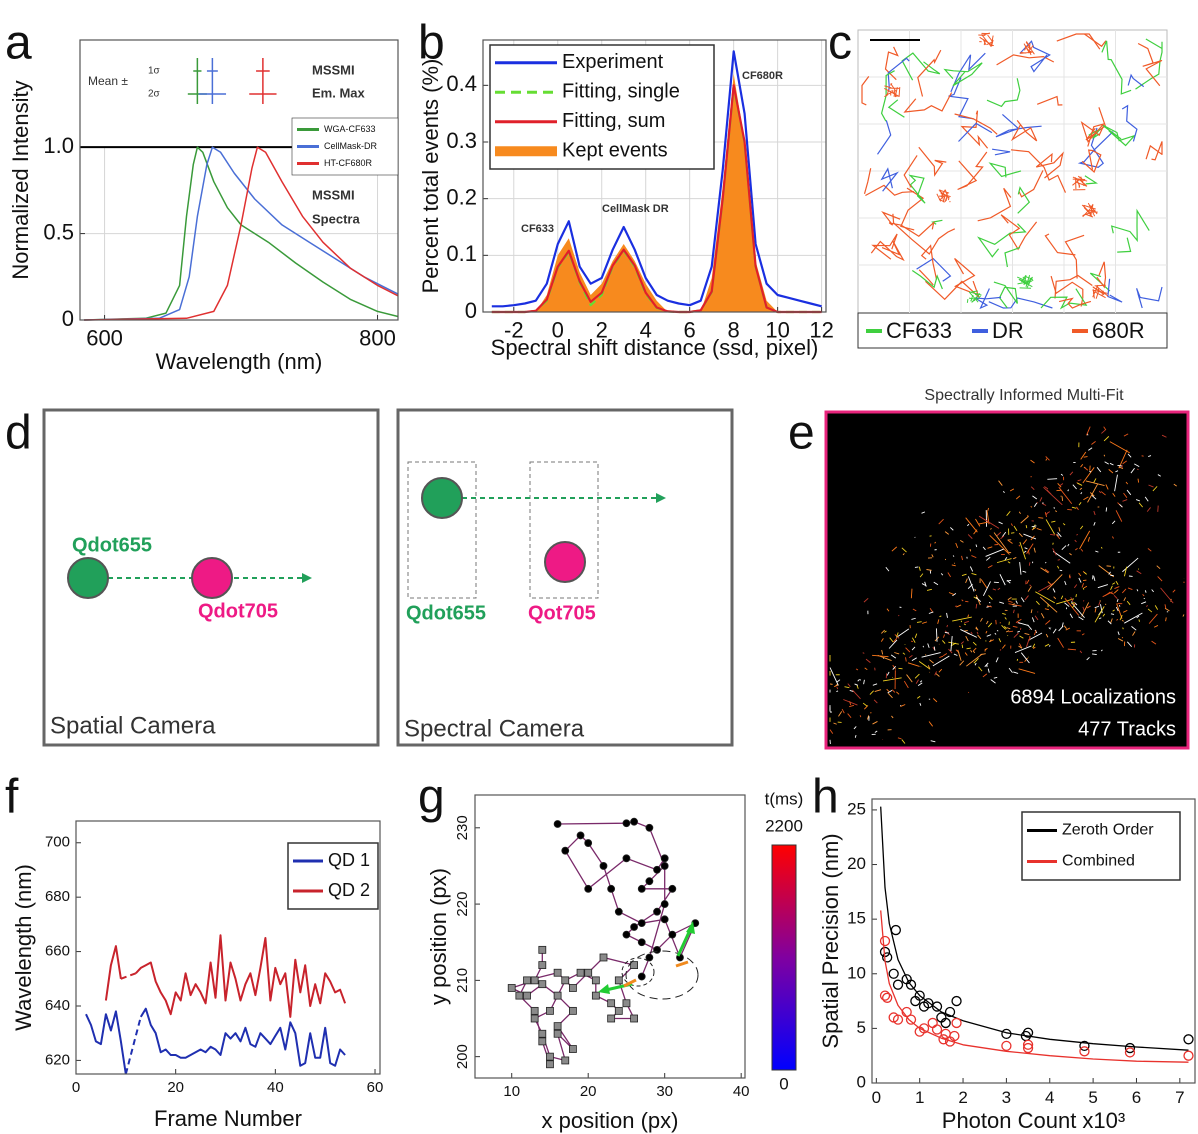  I want to click on y-tick-label: 15, so click(856, 918).